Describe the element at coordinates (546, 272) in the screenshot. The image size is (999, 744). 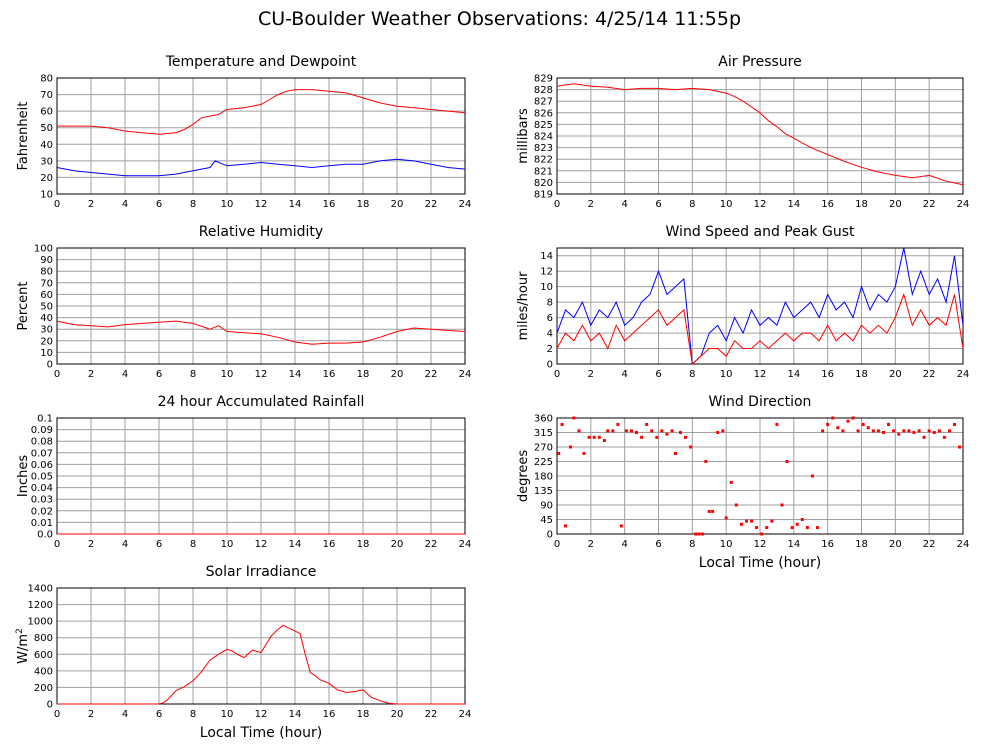
I see `y-tick-label: 12` at that location.